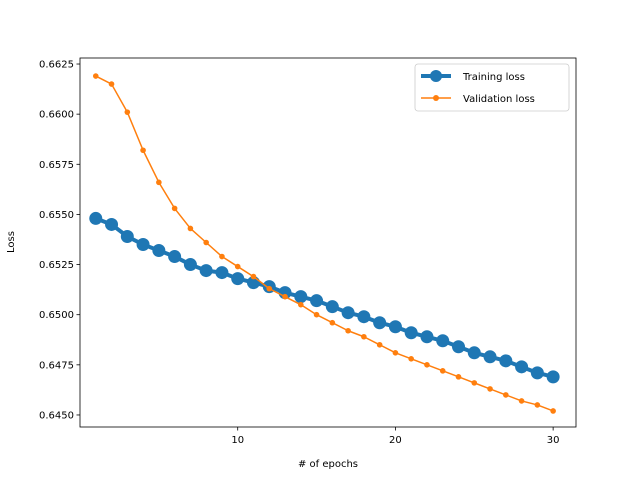 This screenshot has height=480, width=640. What do you see at coordinates (328, 464) in the screenshot?
I see `x-axis-label: # of epochs` at bounding box center [328, 464].